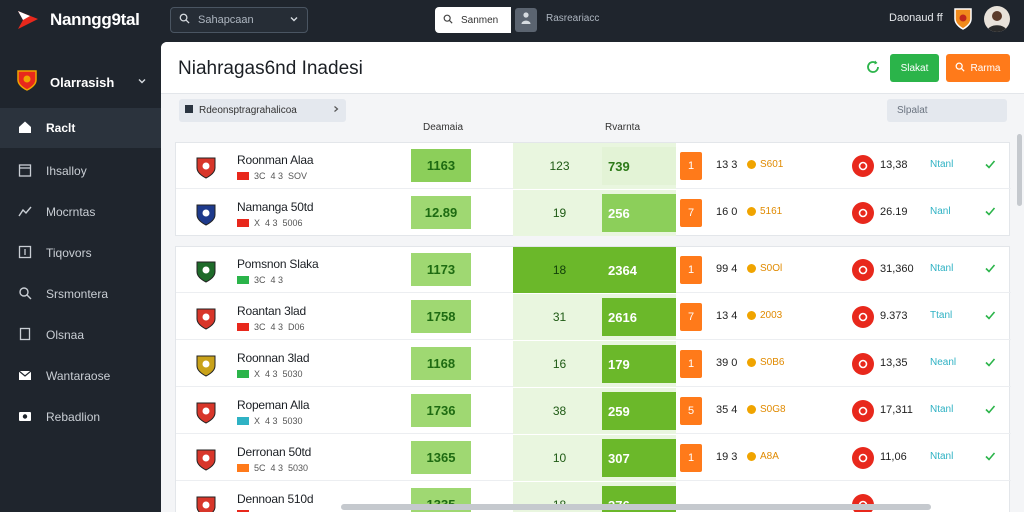 This screenshot has height=512, width=1024. I want to click on team-meta: X 4 3 5030, so click(270, 421).